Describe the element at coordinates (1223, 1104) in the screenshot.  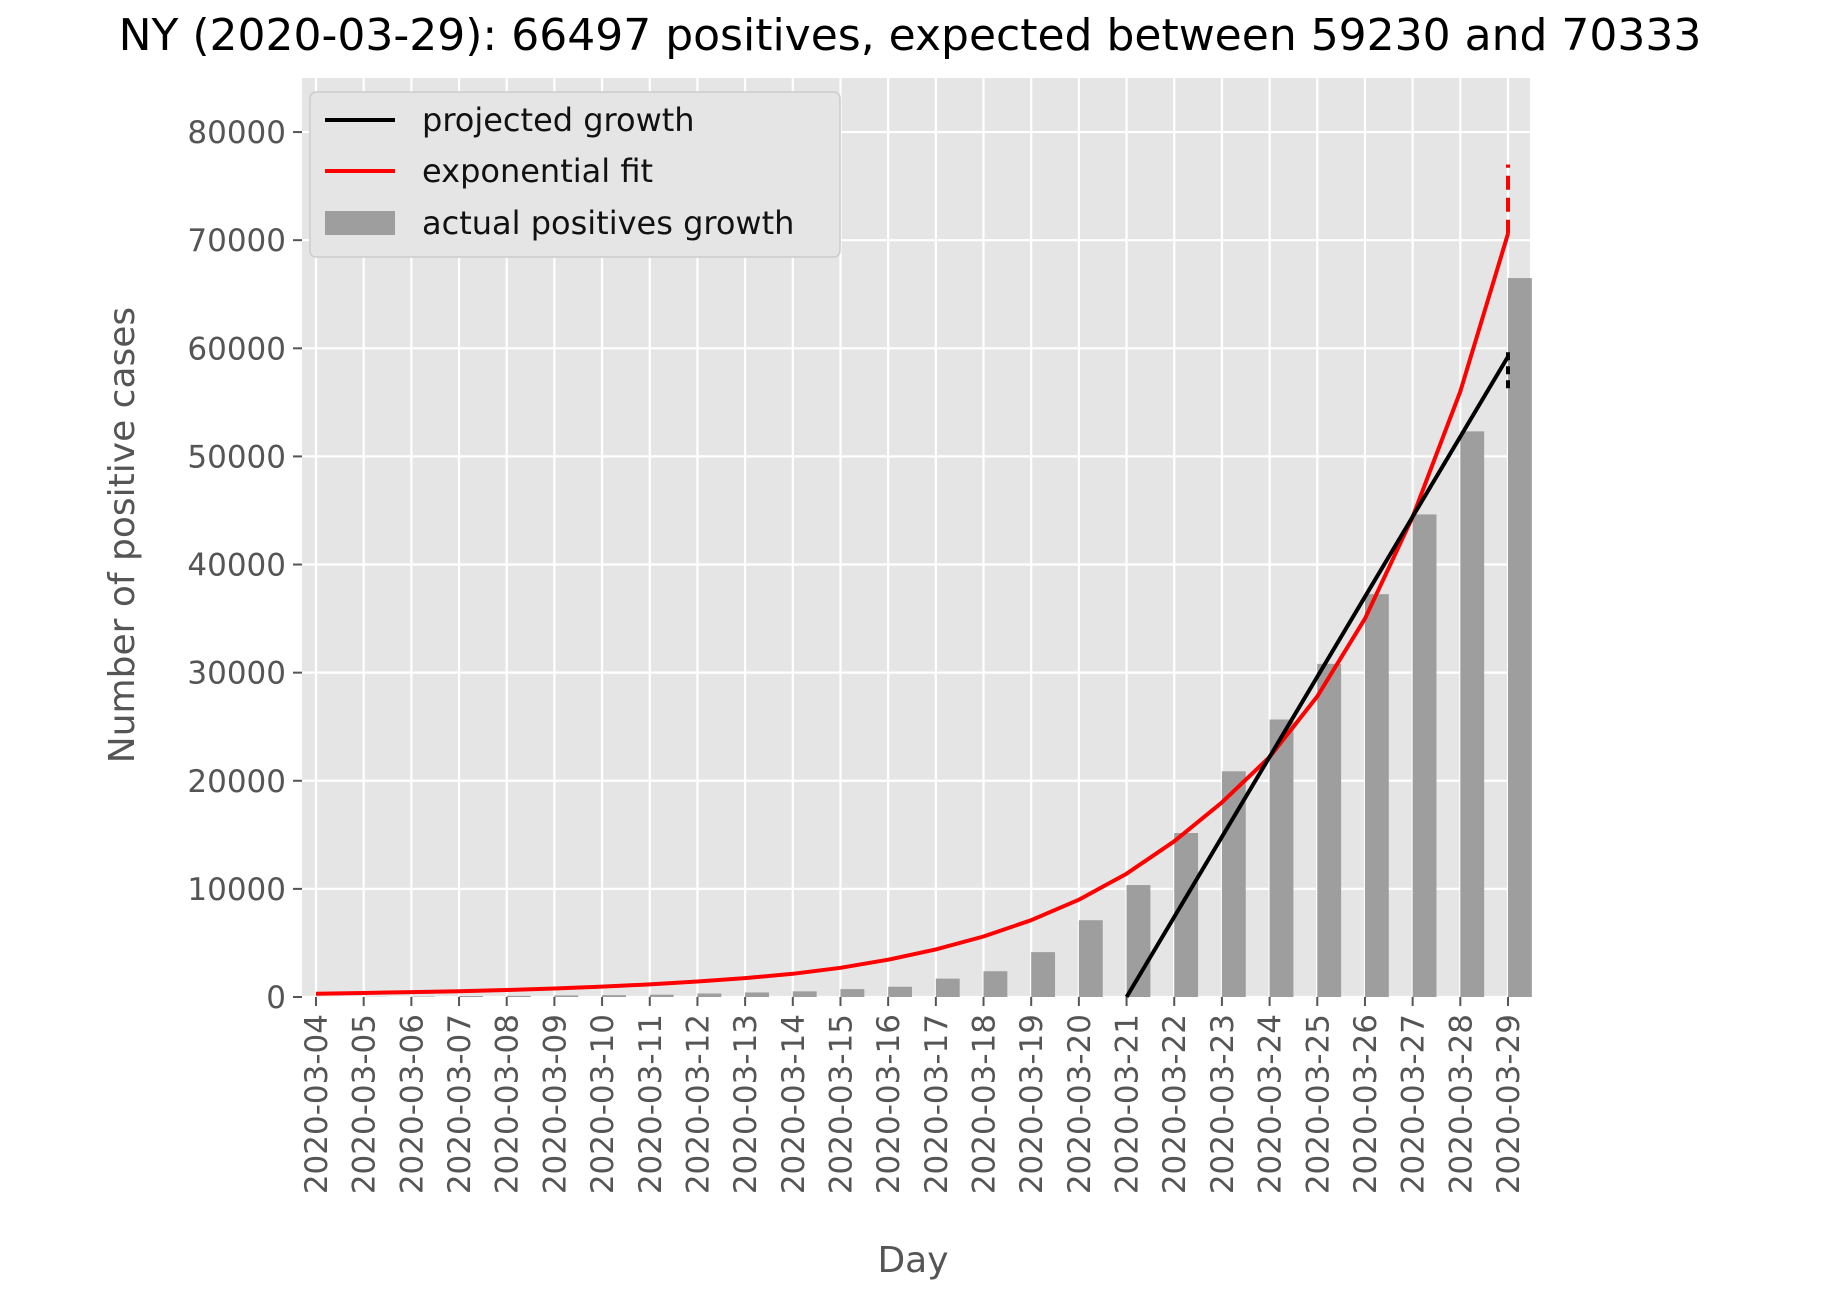
I see `x-tick-label: 2020-03-23` at that location.